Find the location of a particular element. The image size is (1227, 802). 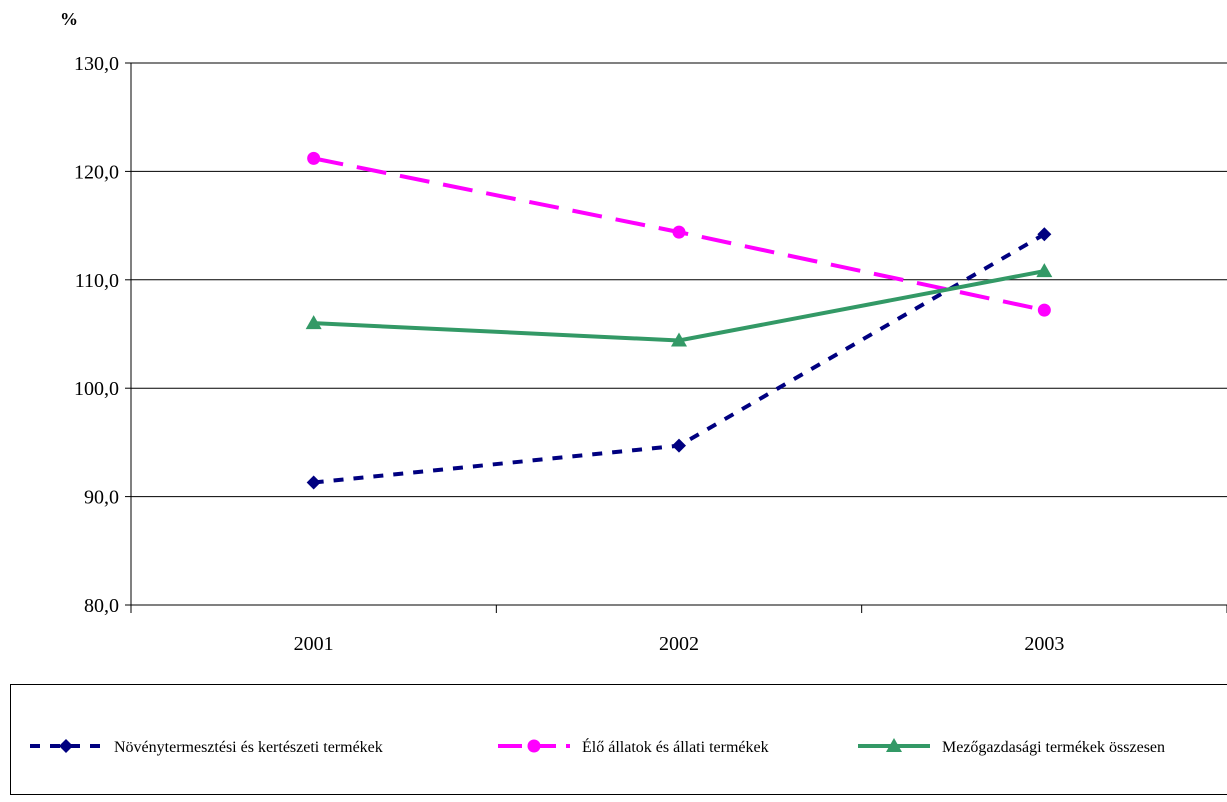

series-line is located at coordinates (679, 306).